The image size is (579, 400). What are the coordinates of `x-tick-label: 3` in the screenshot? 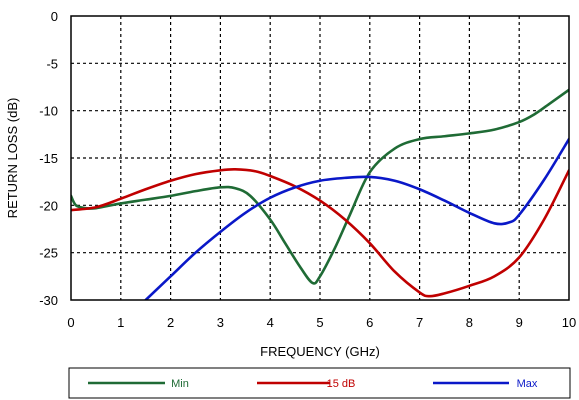 It's located at (220, 322).